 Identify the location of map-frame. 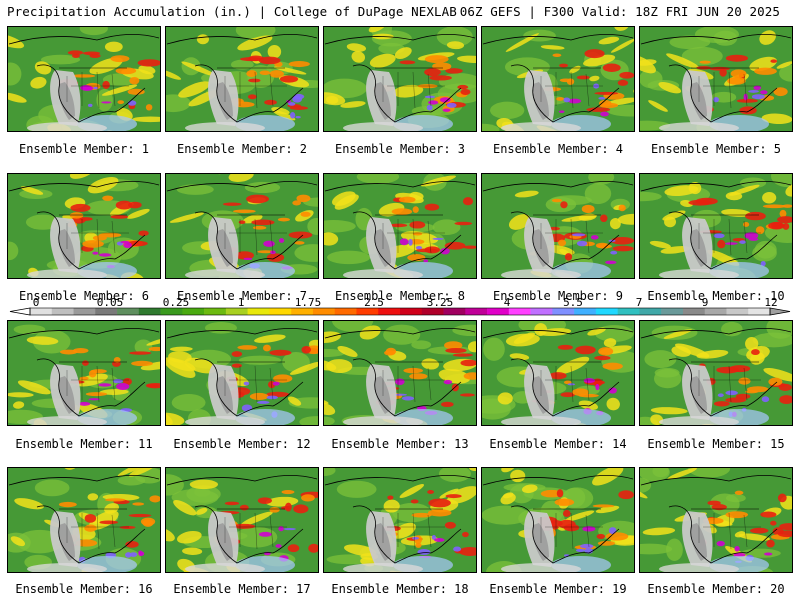
(558, 520).